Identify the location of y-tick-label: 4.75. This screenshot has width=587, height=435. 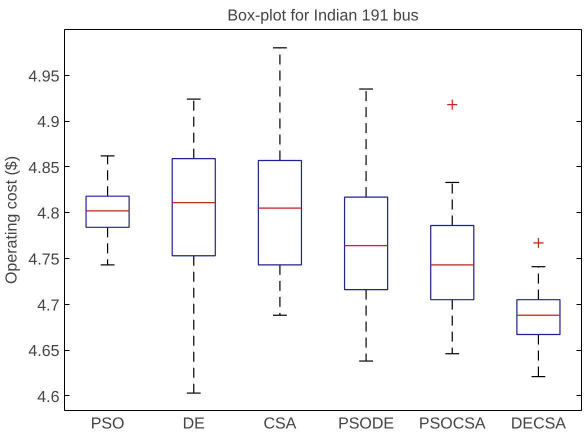
(44, 259).